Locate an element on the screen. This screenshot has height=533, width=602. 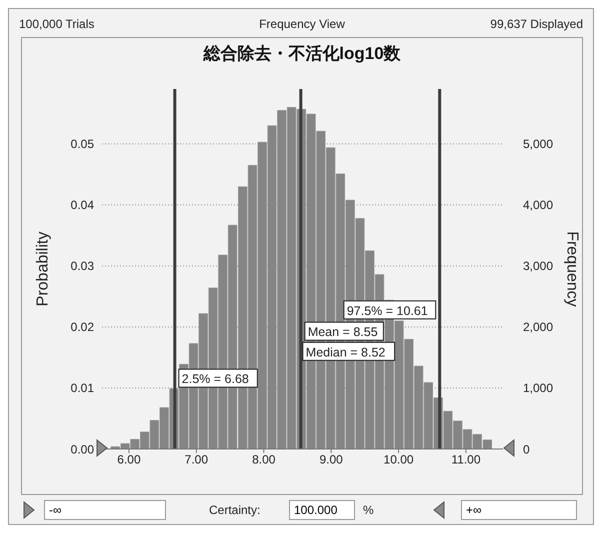
annotation: 97.5% = 10.61 is located at coordinates (387, 311).